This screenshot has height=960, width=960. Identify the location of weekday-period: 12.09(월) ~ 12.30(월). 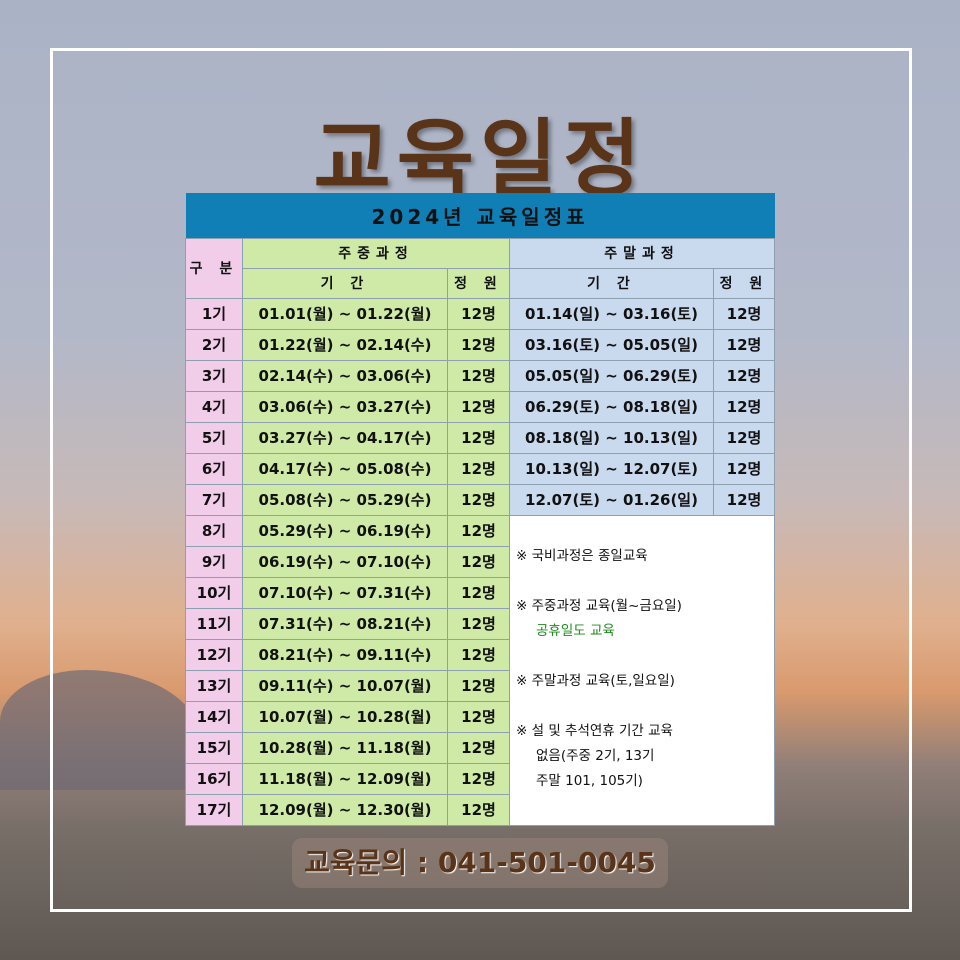
(345, 809).